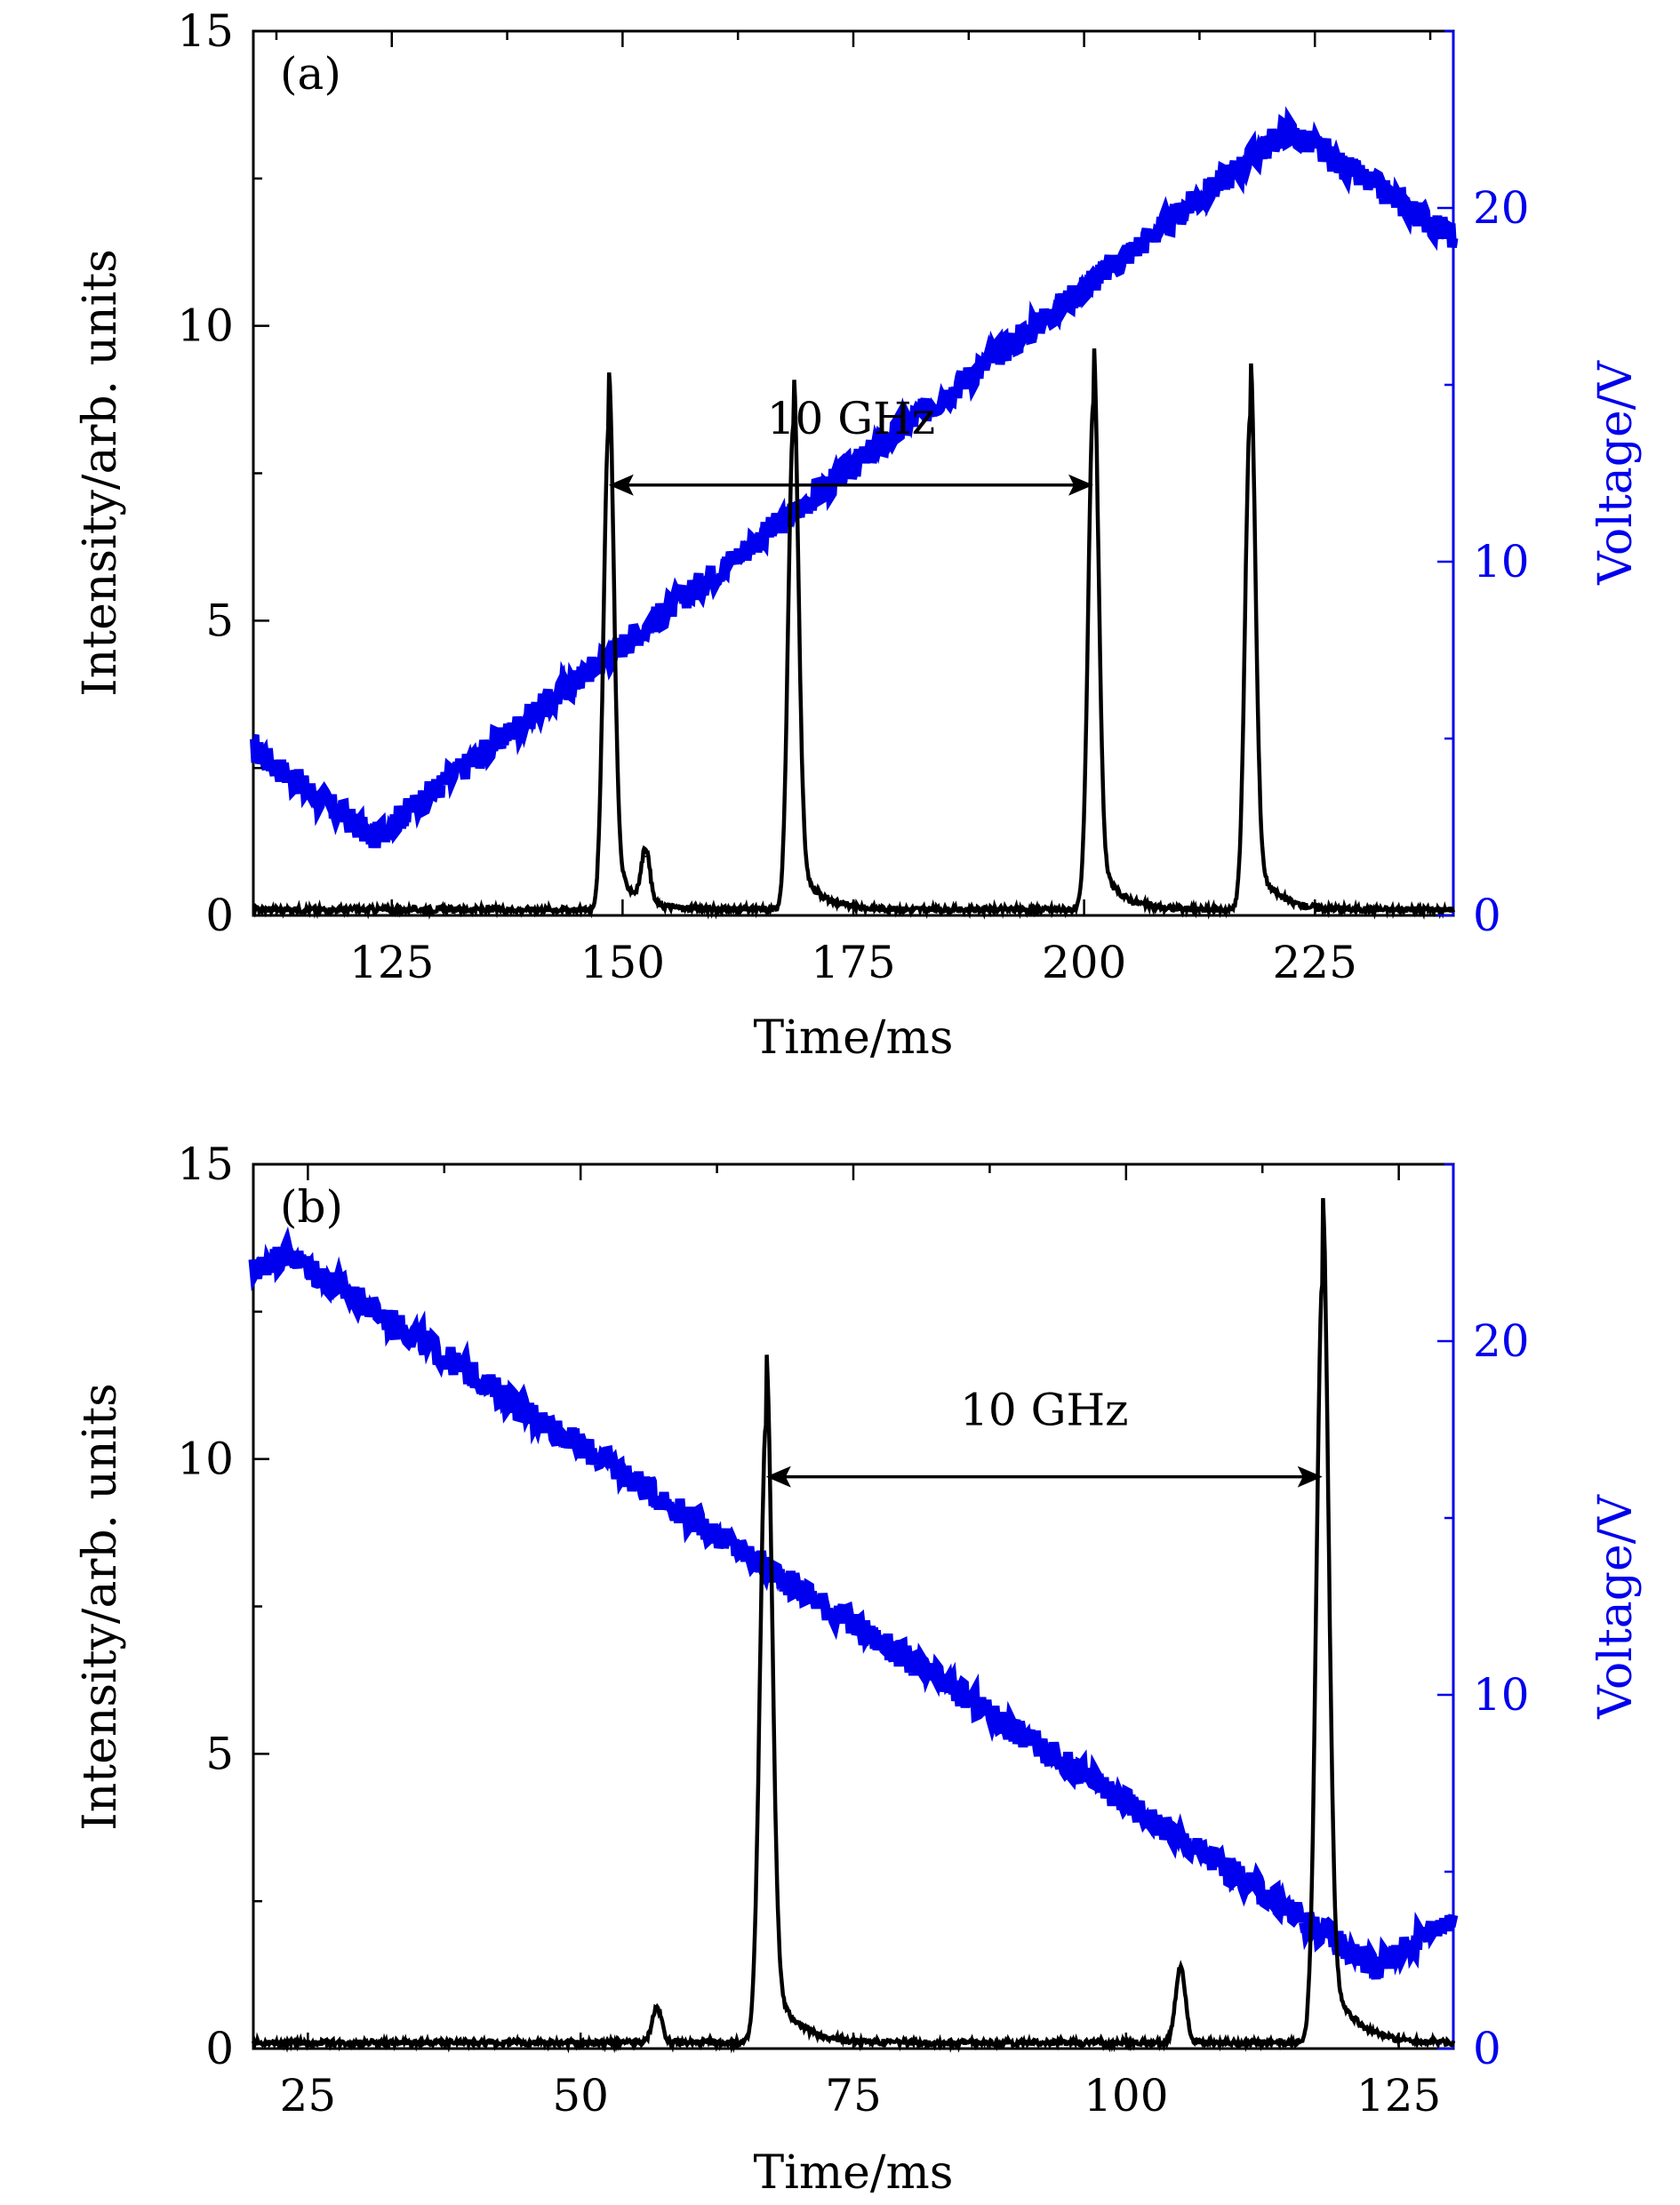  Describe the element at coordinates (1126, 2096) in the screenshot. I see `x-tick-label: 100` at that location.